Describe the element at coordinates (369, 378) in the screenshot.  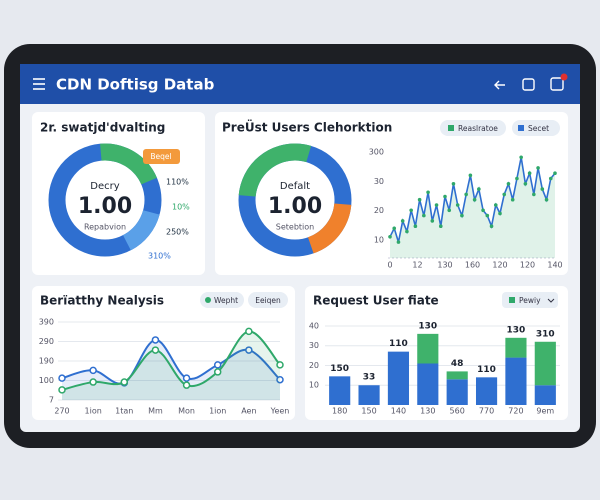
I see `bar-label: 33` at that location.